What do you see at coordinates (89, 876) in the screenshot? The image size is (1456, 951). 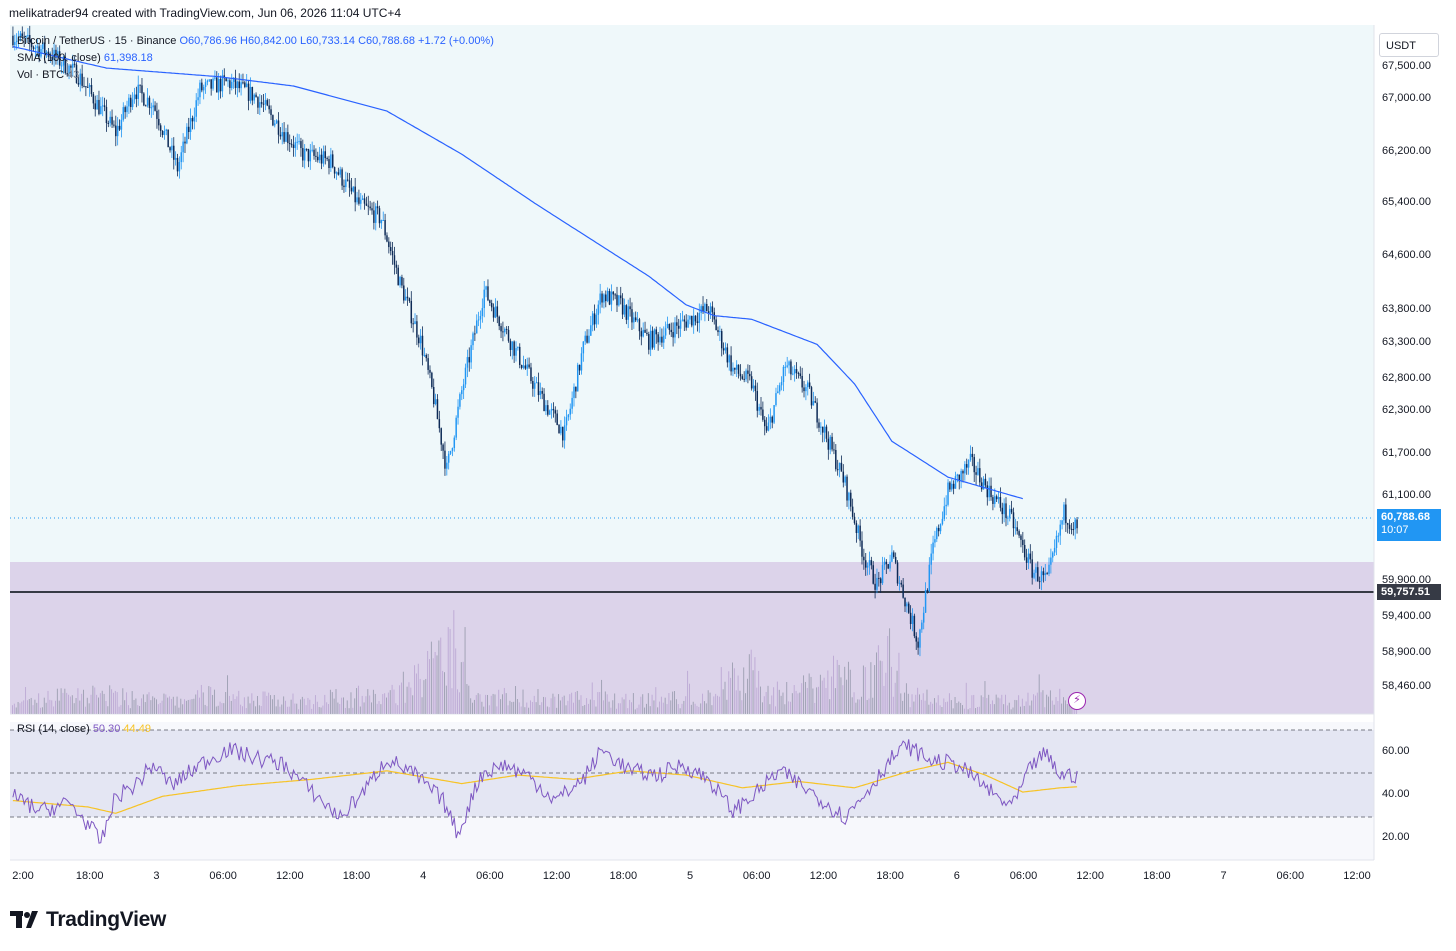 I see `time-axis-label: 18:00` at bounding box center [89, 876].